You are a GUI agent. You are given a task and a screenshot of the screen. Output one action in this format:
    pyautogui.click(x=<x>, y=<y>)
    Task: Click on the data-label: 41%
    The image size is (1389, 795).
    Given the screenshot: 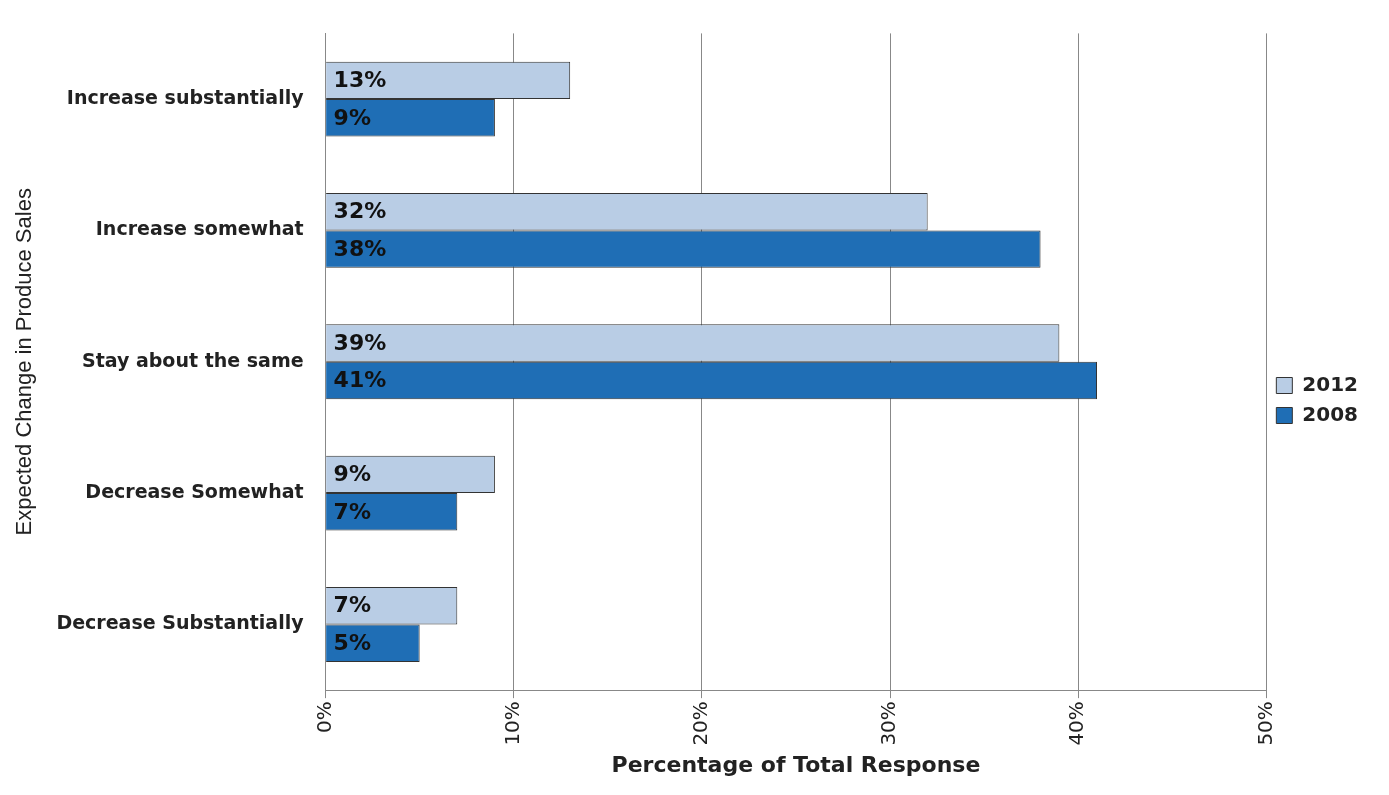 What is the action you would take?
    pyautogui.click(x=360, y=380)
    